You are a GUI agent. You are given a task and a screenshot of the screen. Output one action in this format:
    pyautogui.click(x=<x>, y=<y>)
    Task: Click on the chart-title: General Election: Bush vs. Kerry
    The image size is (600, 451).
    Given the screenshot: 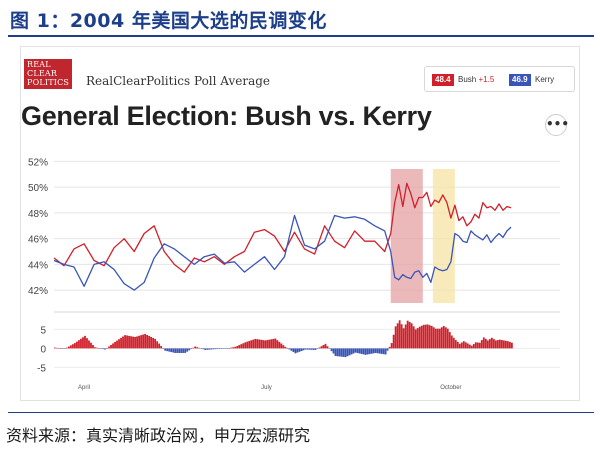 What is the action you would take?
    pyautogui.click(x=226, y=116)
    